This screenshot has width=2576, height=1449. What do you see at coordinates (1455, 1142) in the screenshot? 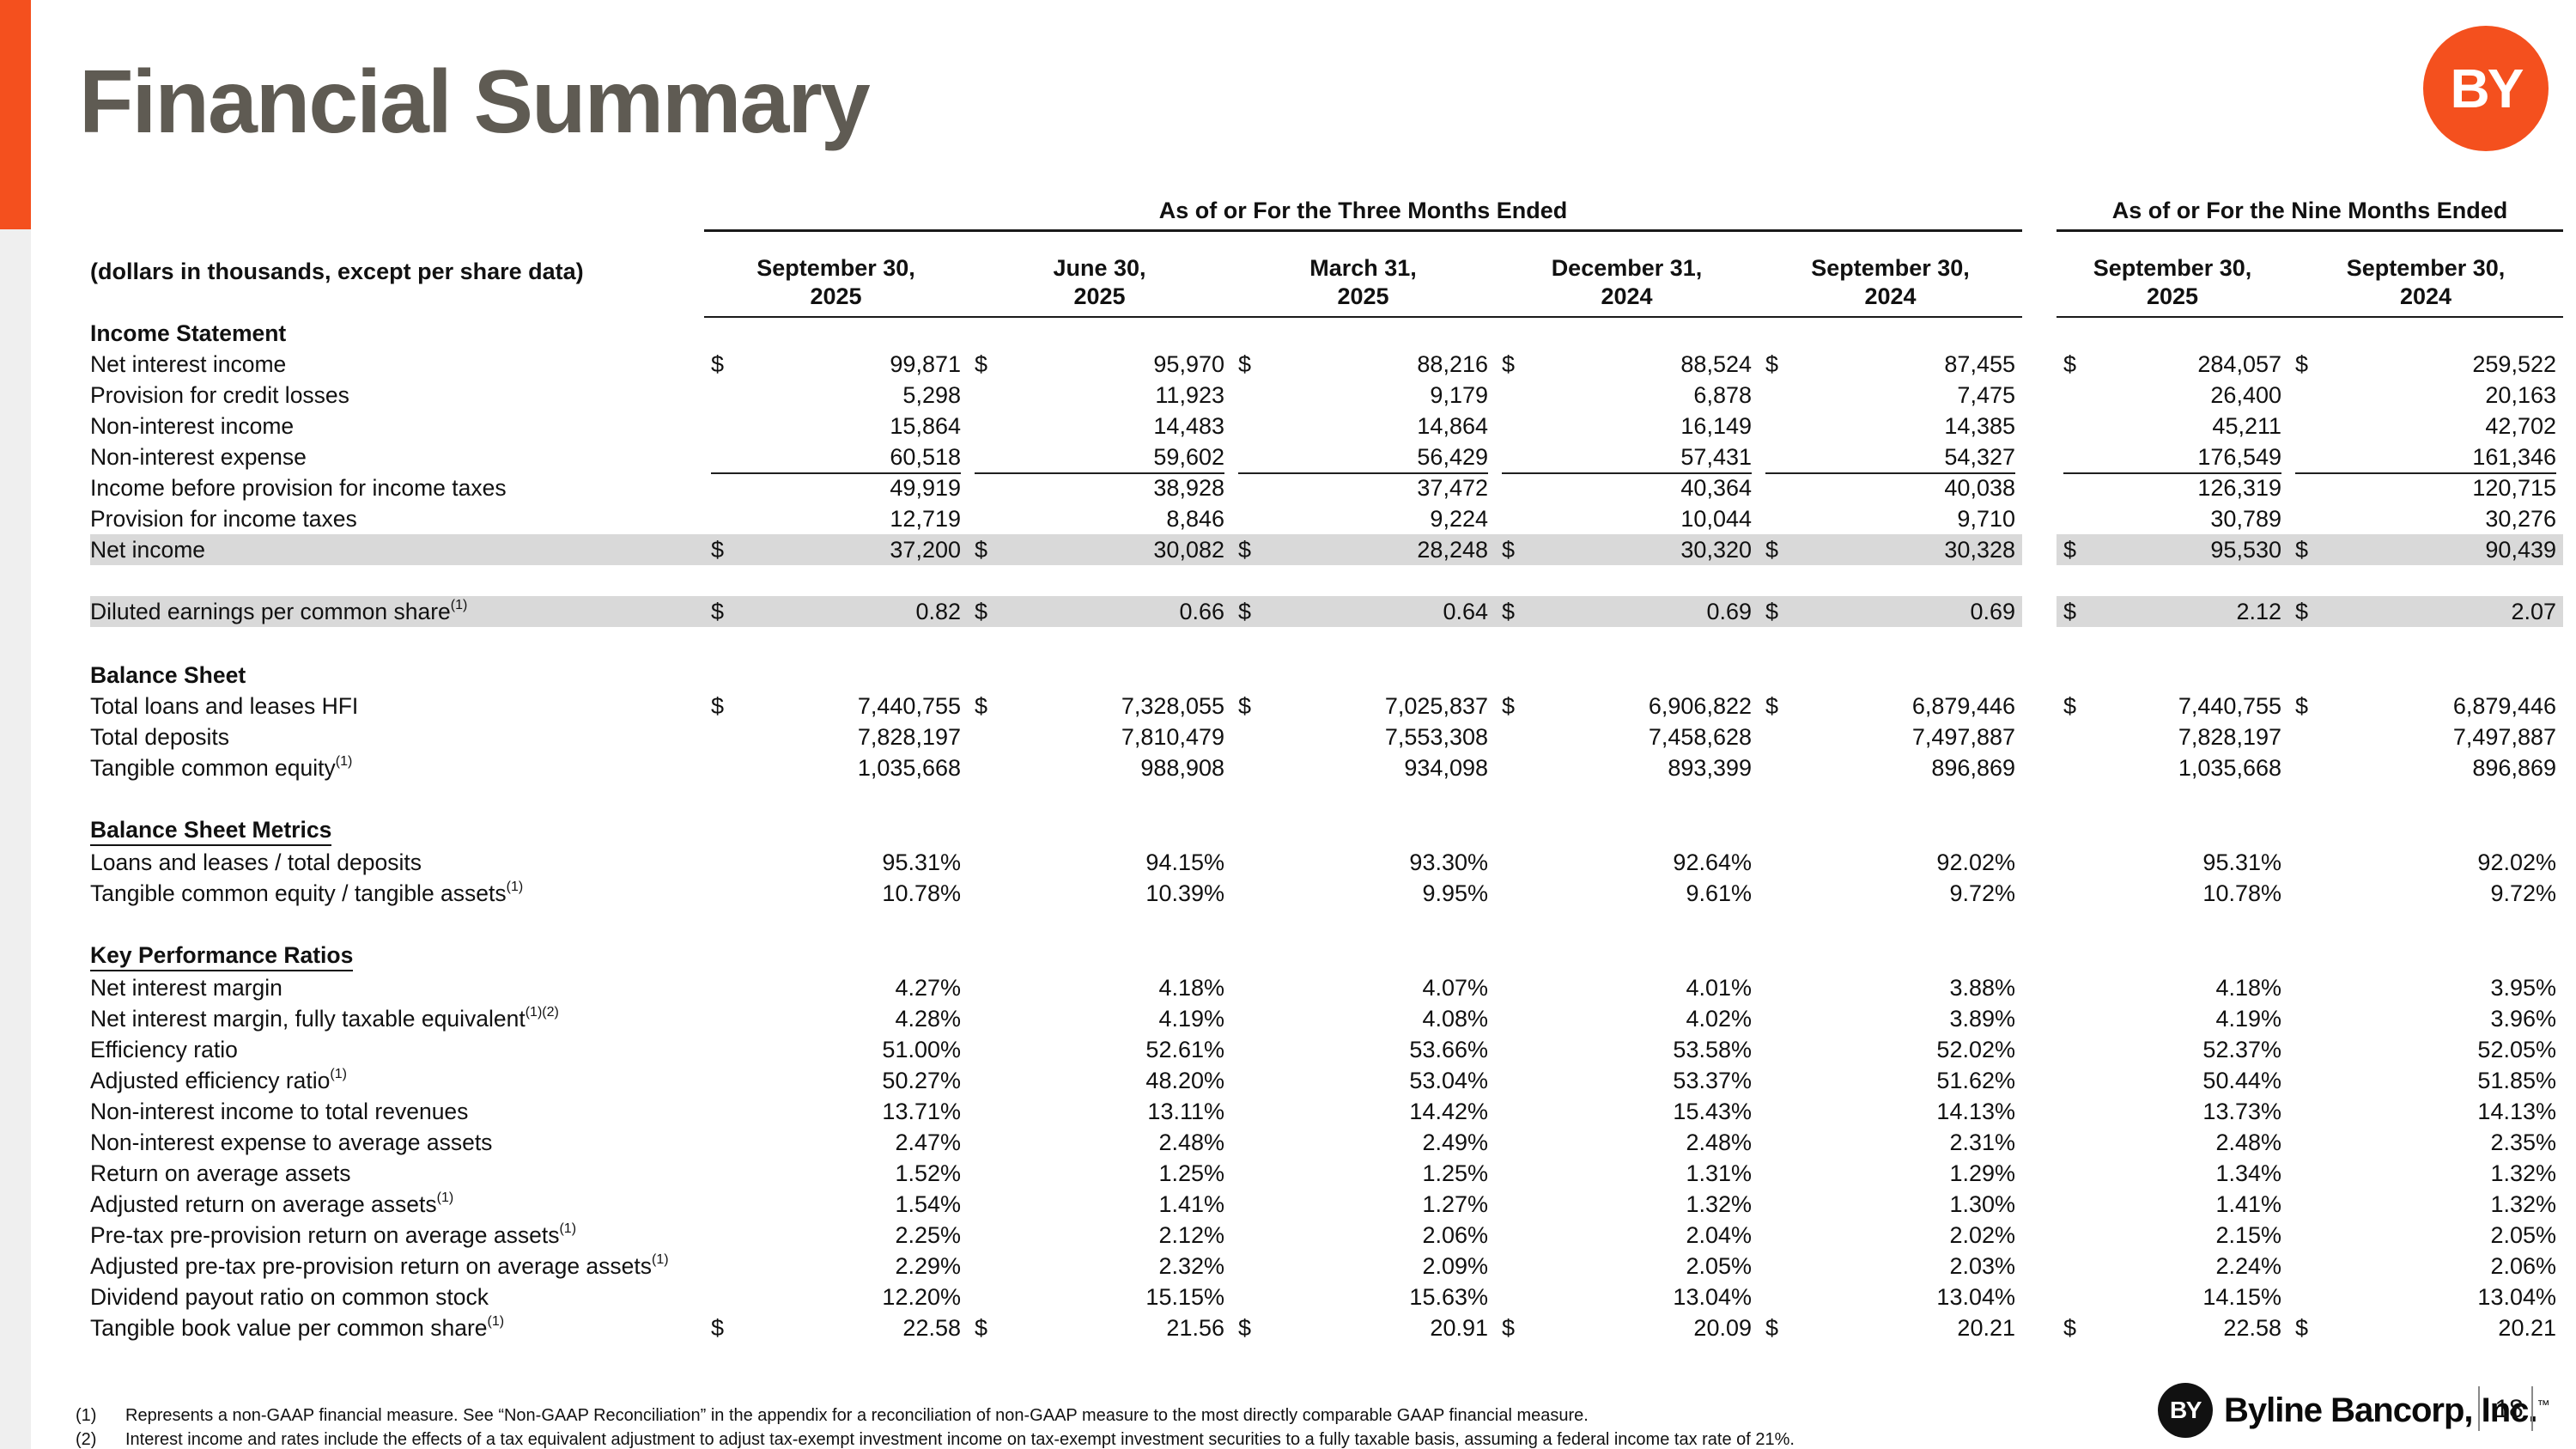
I see `cell-value: 2.49%` at bounding box center [1455, 1142].